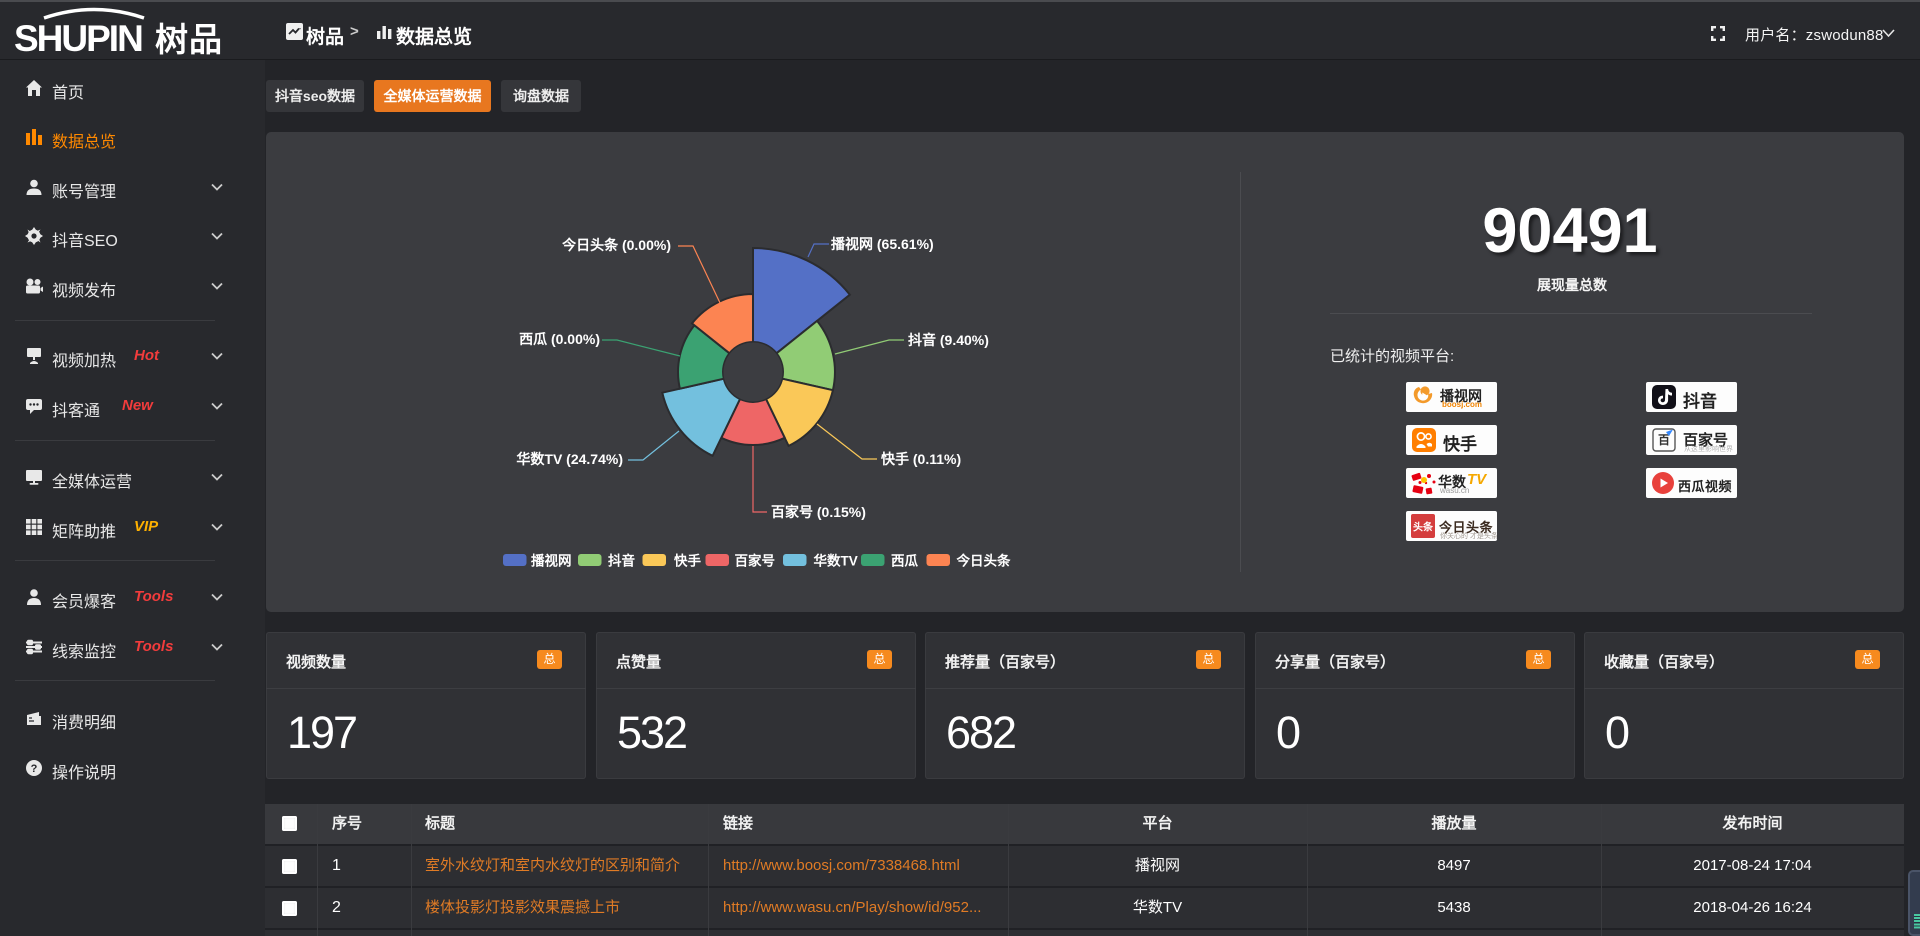  Describe the element at coordinates (189, 39) in the screenshot. I see `svg-text: 树品` at that location.